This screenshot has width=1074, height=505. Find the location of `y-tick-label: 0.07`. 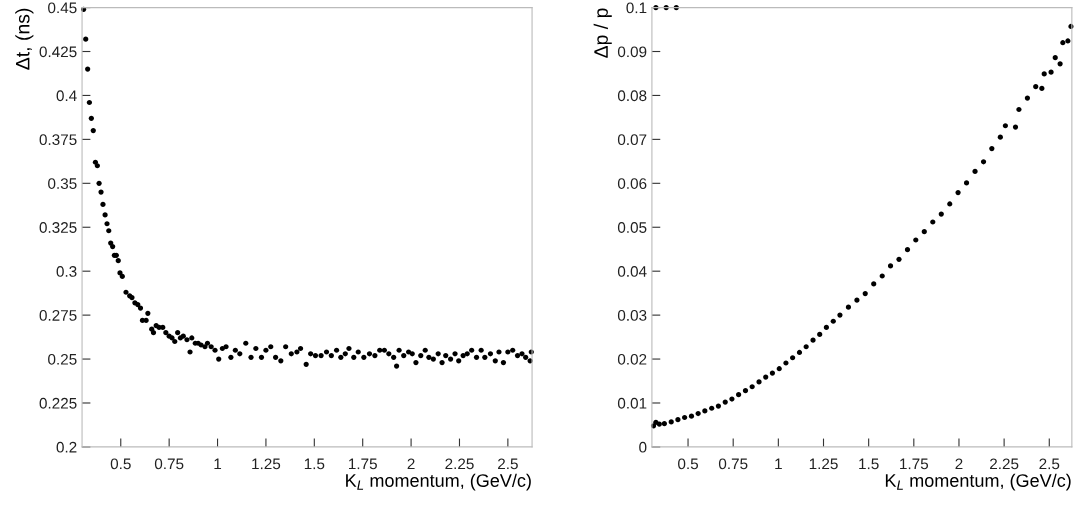

y-tick-label: 0.07 is located at coordinates (632, 140).